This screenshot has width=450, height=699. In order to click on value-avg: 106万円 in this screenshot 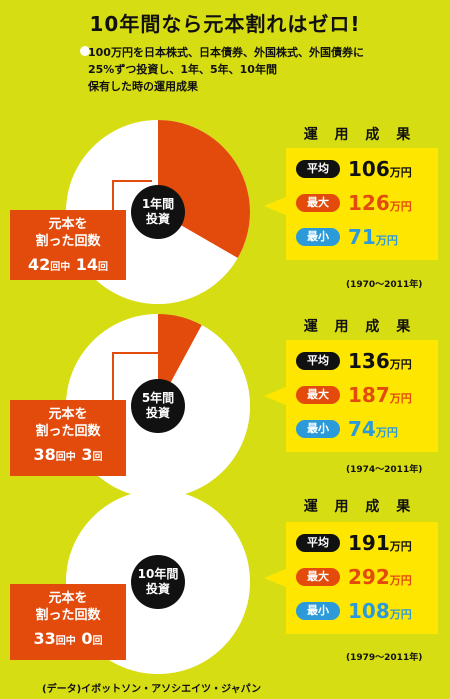, I will do `click(380, 171)`.